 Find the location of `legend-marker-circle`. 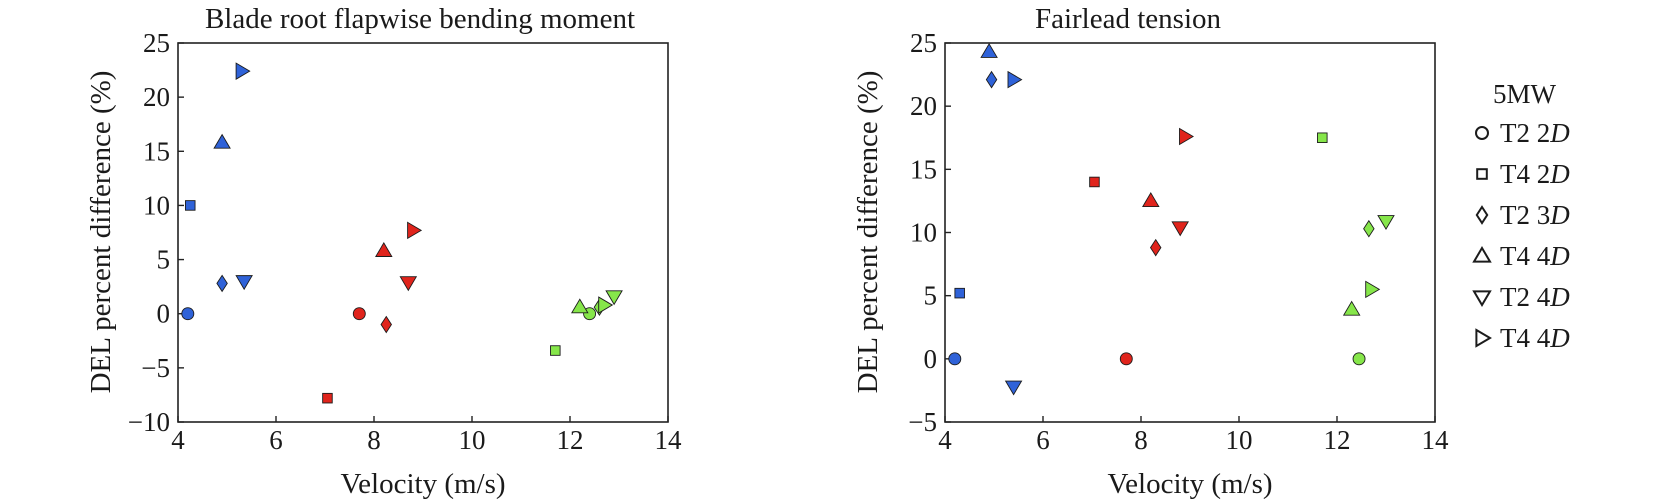

legend-marker-circle is located at coordinates (1482, 133).